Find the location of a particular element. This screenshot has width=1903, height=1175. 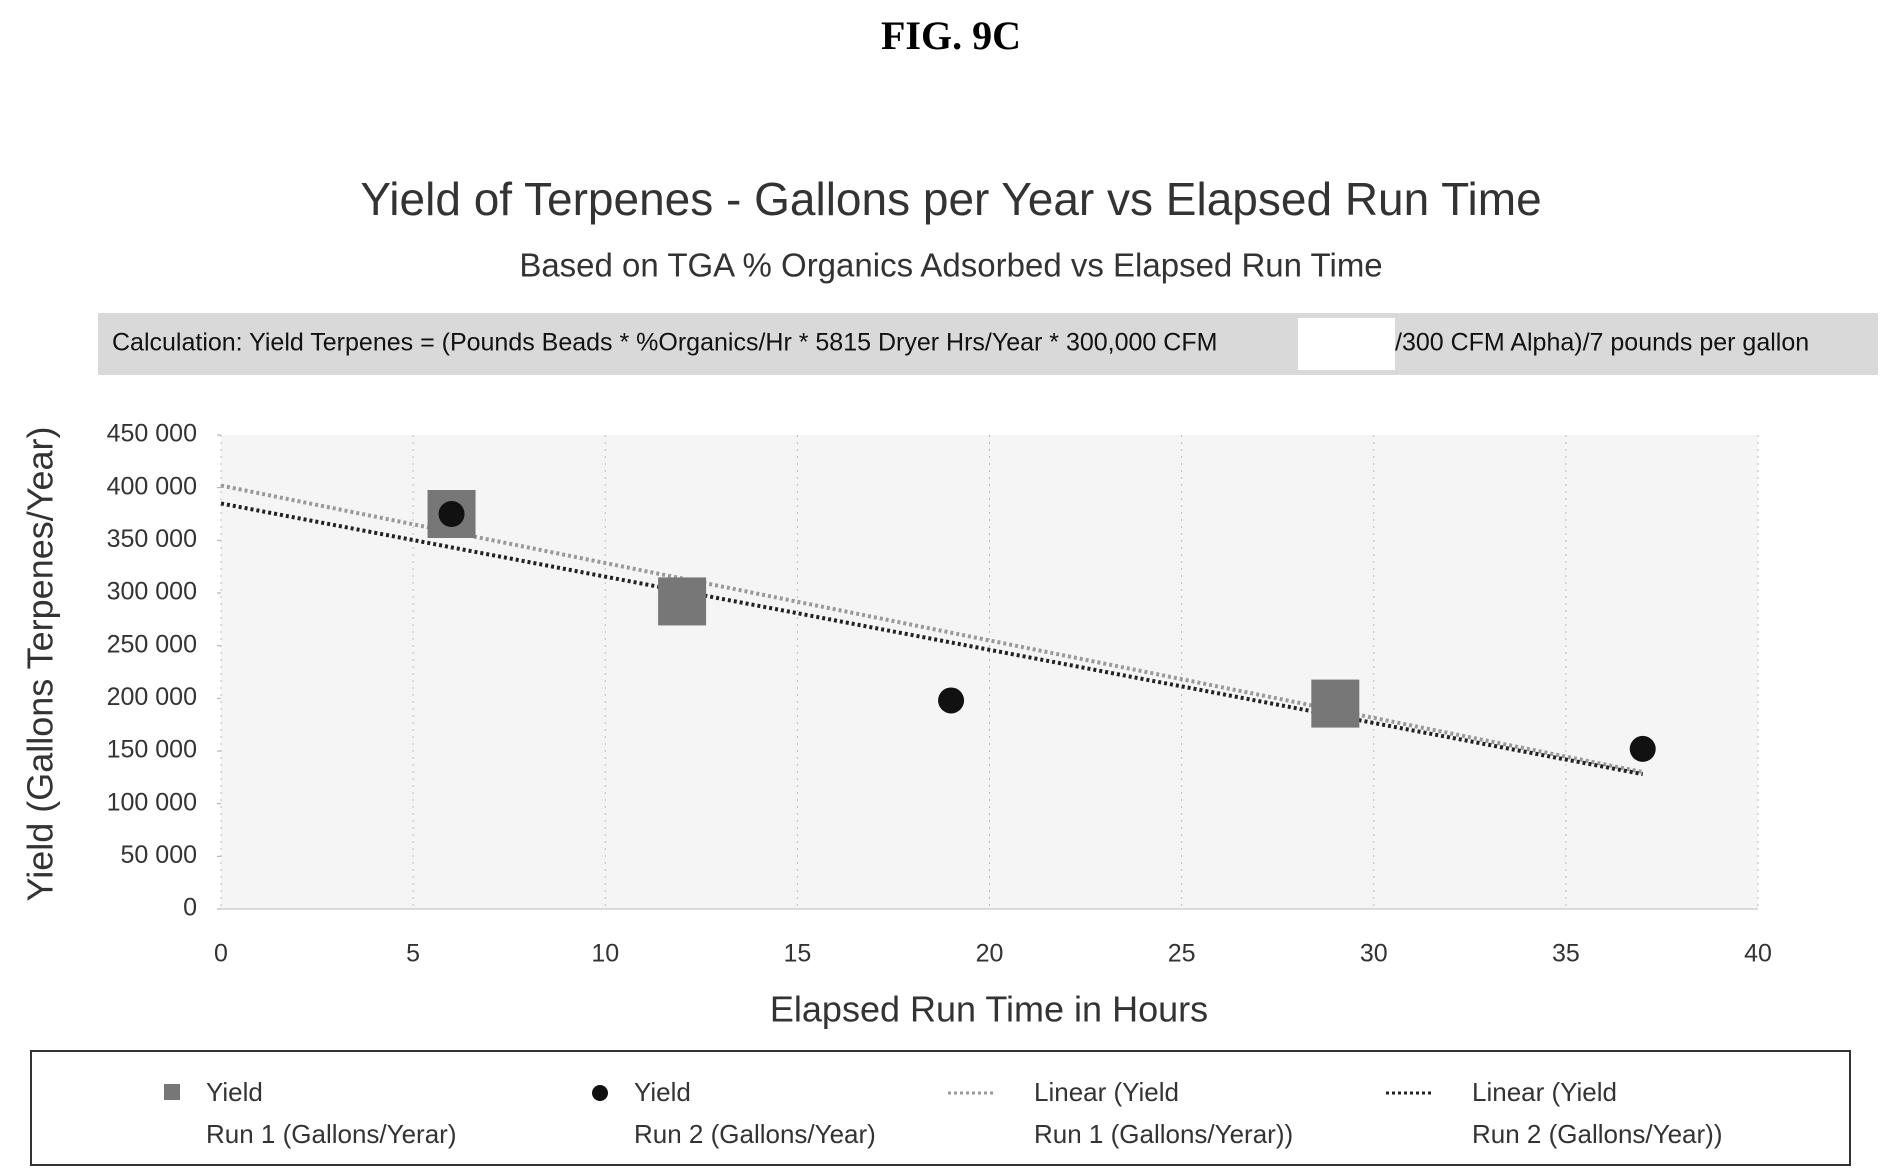

figure-label: FIG. 9C is located at coordinates (951, 35).